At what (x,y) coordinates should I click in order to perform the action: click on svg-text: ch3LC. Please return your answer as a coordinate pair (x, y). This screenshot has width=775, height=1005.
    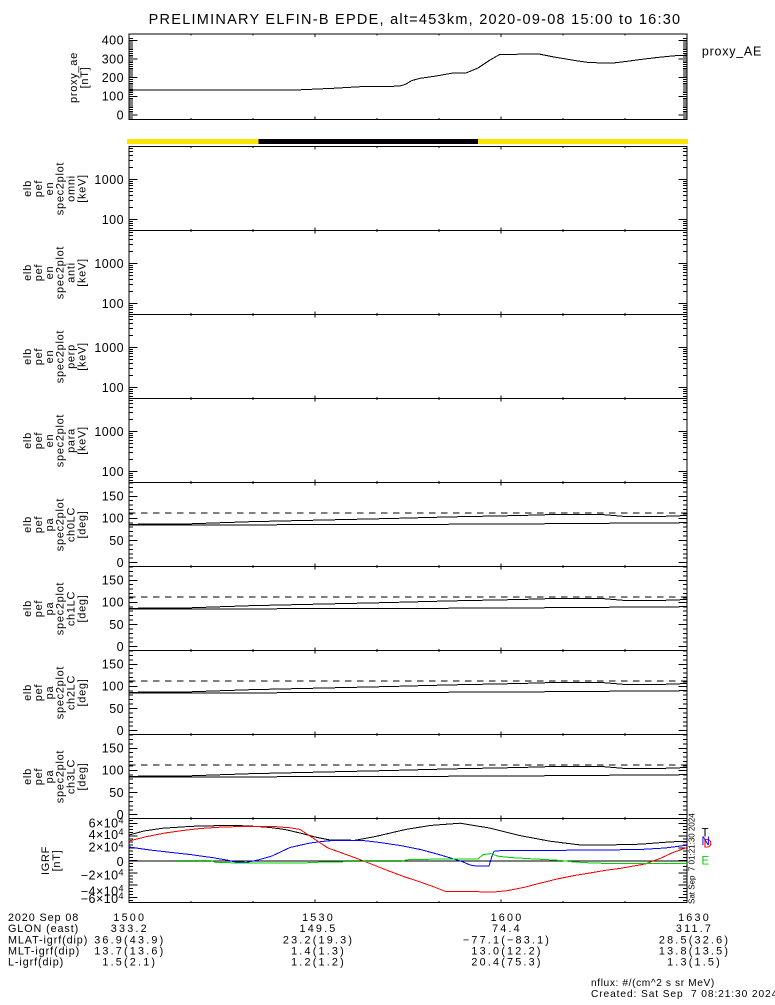
    Looking at the image, I should click on (72, 776).